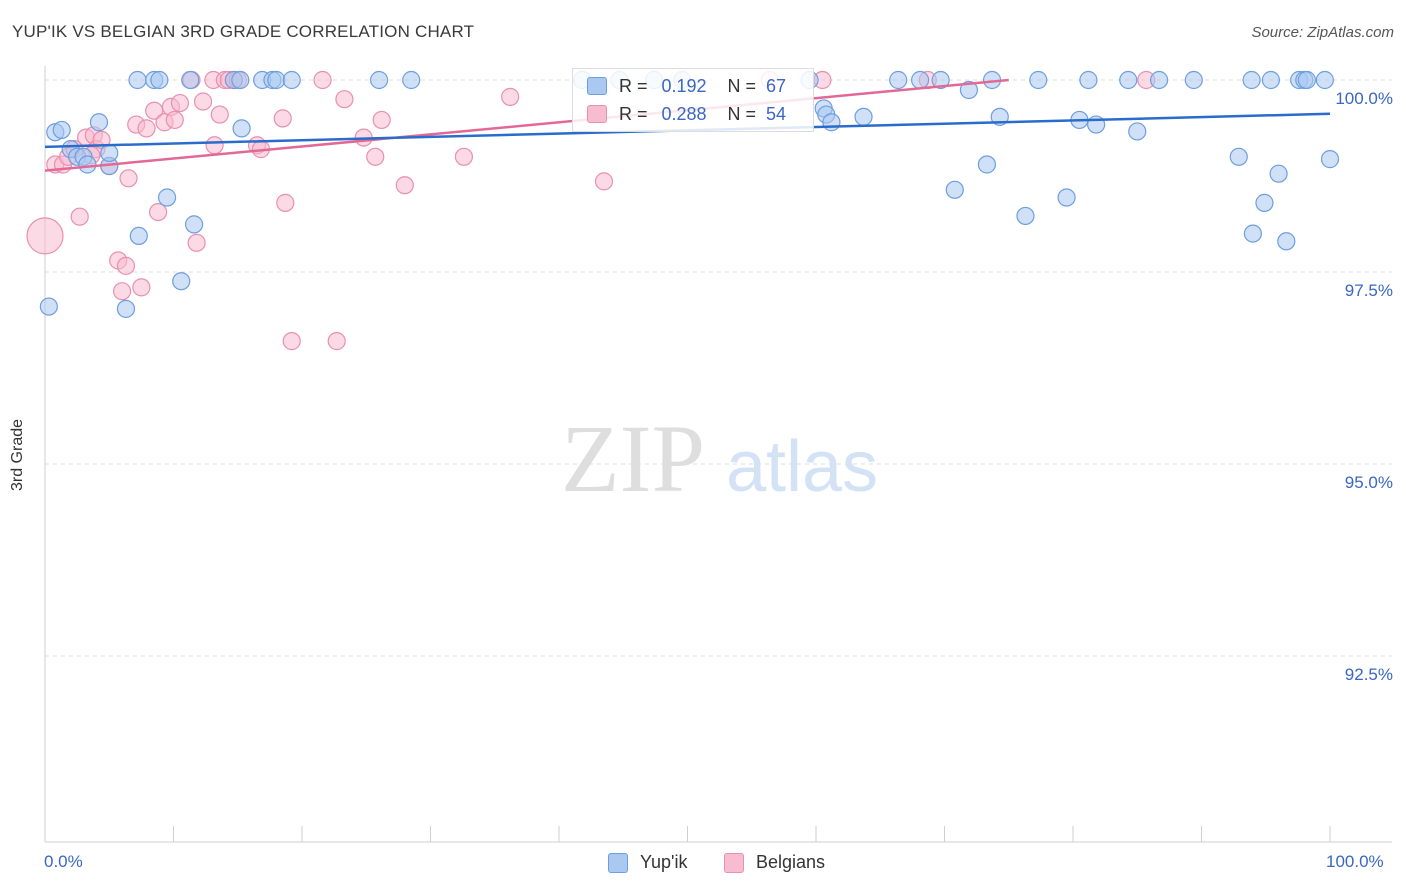  Describe the element at coordinates (1369, 674) in the screenshot. I see `y-tick-label: 92.5%` at that location.